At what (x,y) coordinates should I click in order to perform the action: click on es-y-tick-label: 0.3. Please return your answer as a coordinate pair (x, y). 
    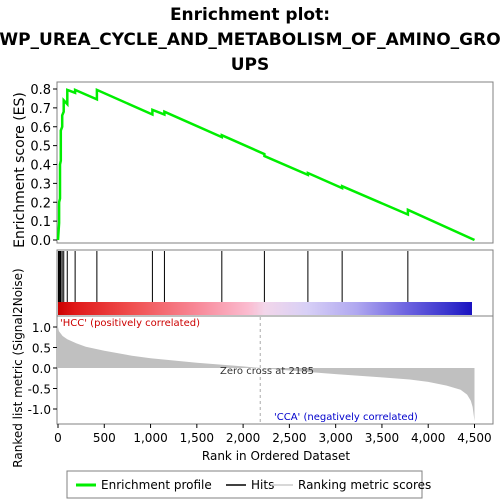
    Looking at the image, I should click on (40, 184).